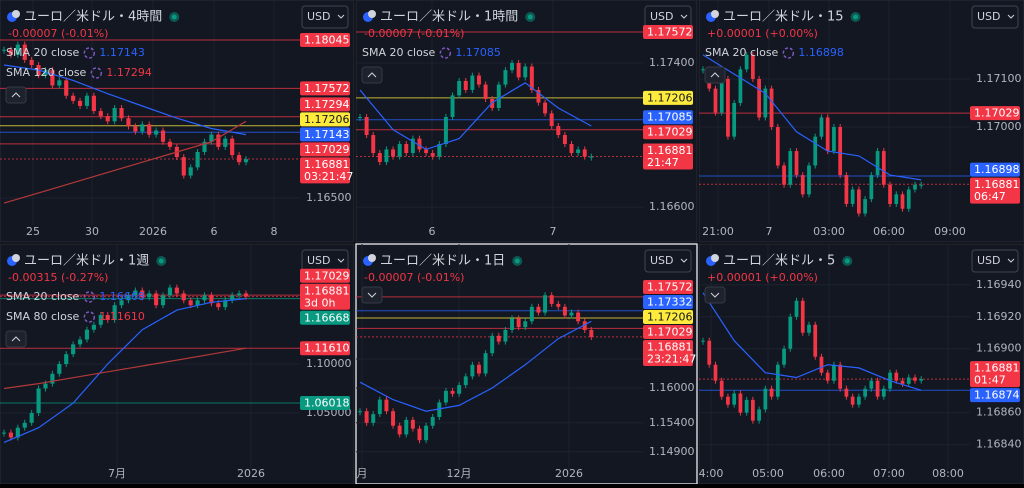  What do you see at coordinates (999, 444) in the screenshot?
I see `y-tick-label: 1.16840` at bounding box center [999, 444].